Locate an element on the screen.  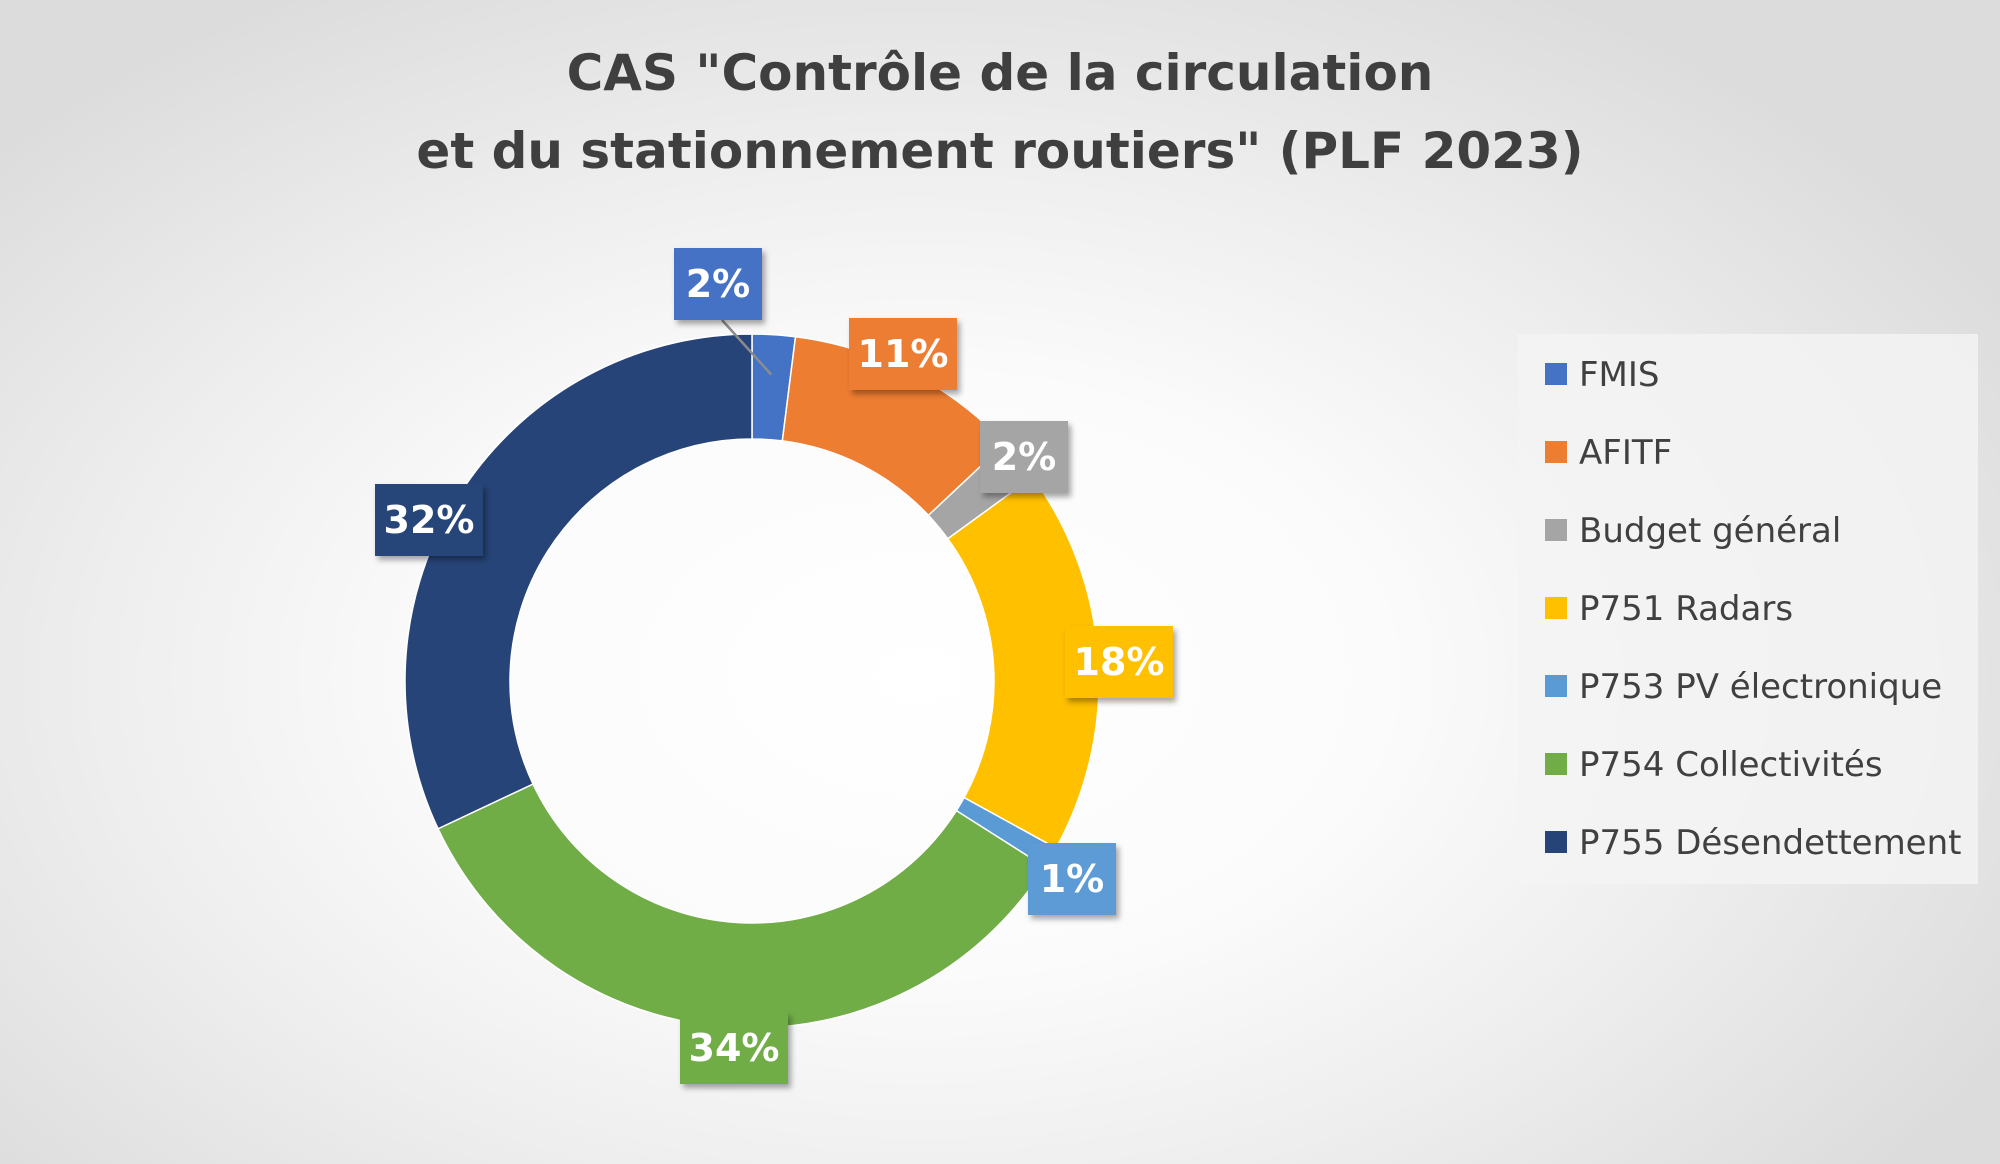
data-label-box-p754-collectivites is located at coordinates (734, 1048).